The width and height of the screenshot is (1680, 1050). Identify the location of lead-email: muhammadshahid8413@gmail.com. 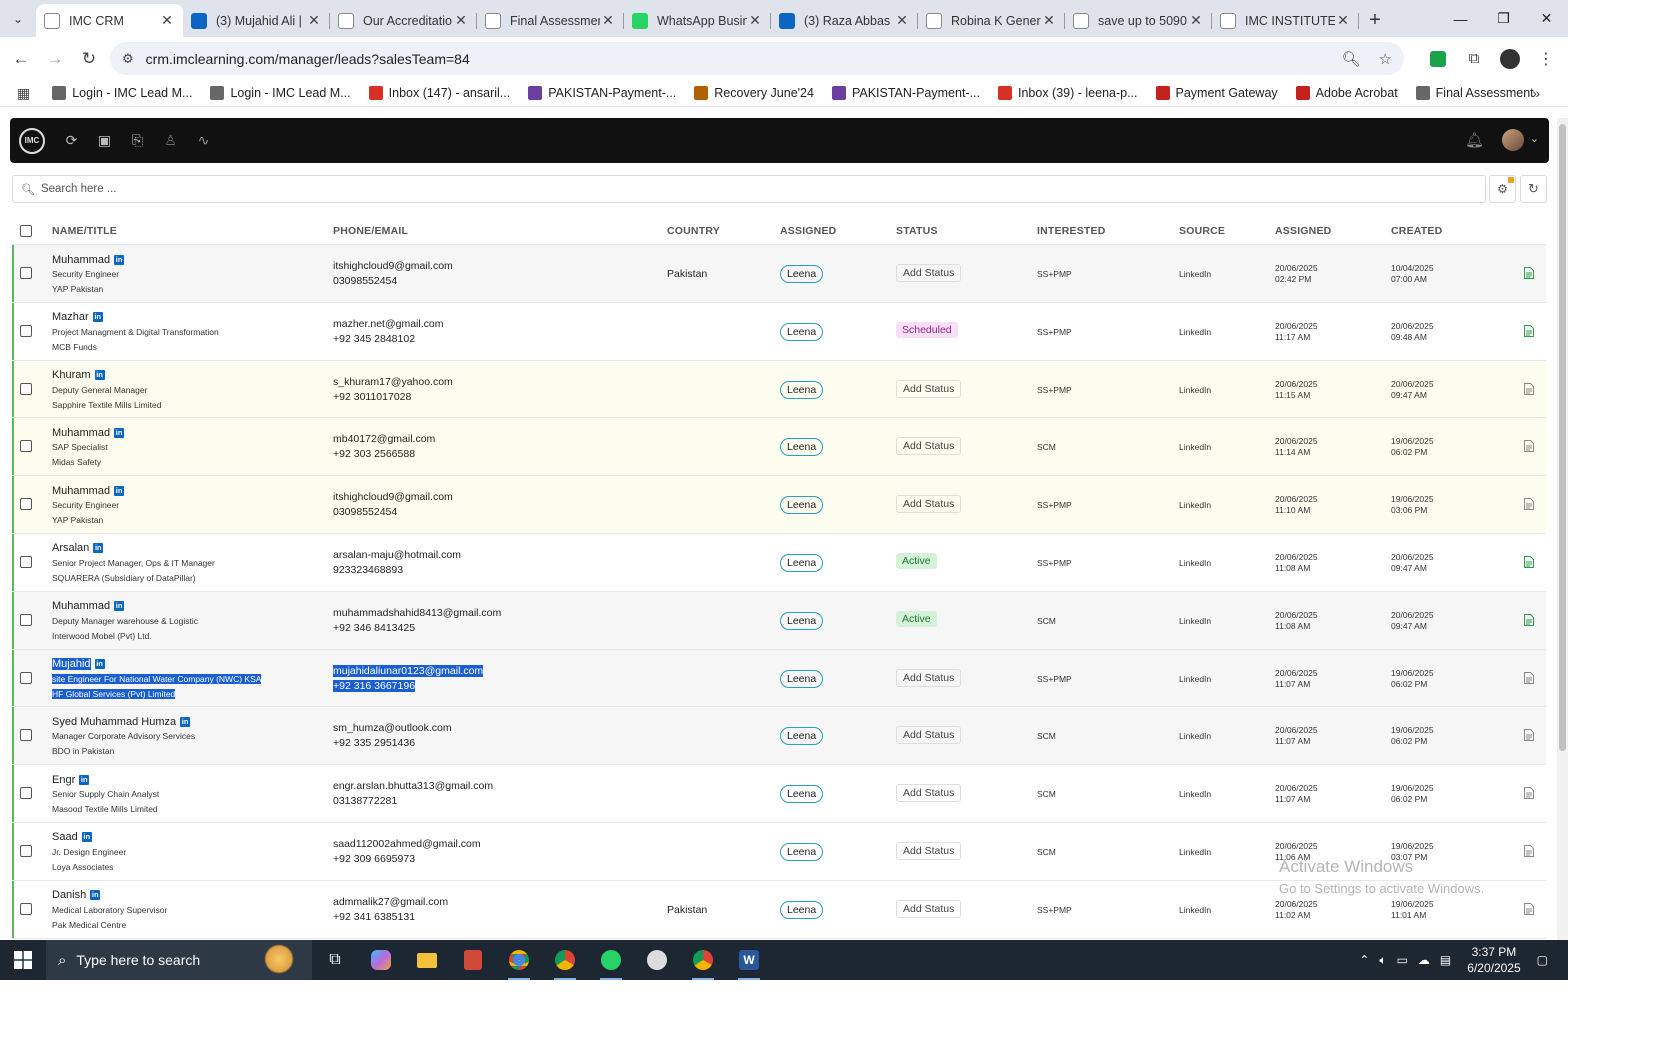
(417, 612).